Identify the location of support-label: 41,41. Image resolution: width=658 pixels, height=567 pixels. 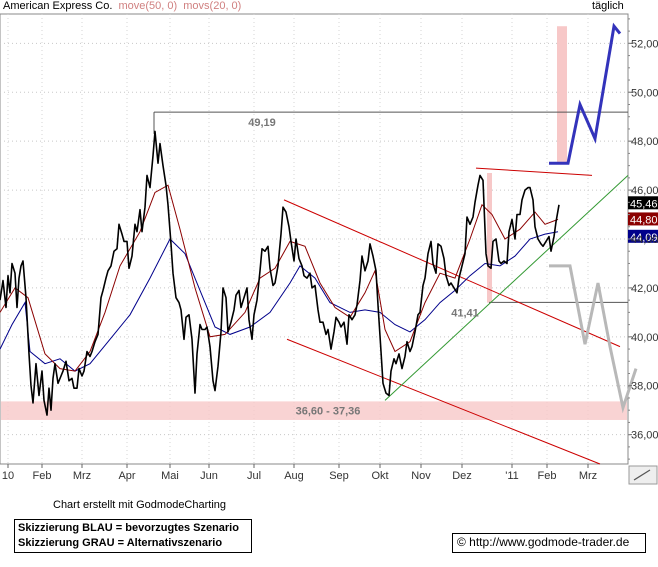
(465, 313).